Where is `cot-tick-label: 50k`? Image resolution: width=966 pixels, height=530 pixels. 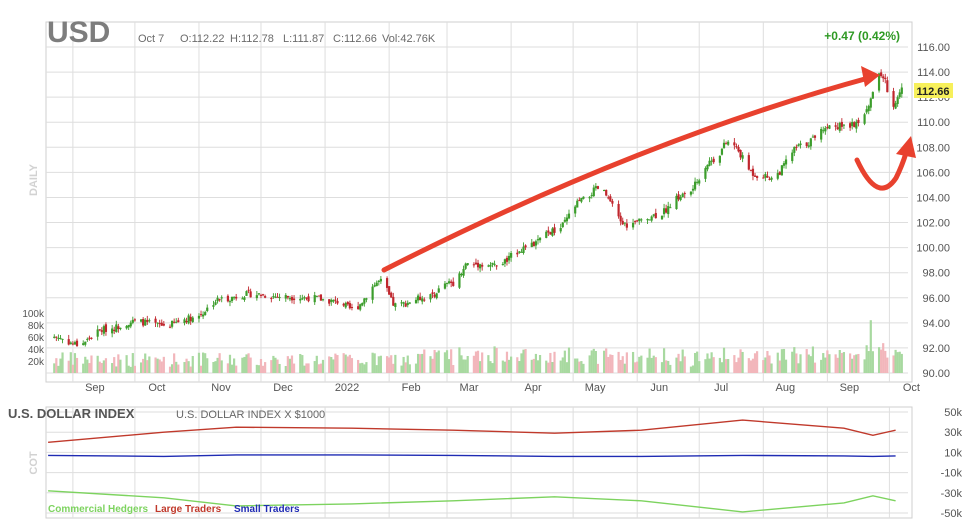 cot-tick-label: 50k is located at coordinates (953, 413).